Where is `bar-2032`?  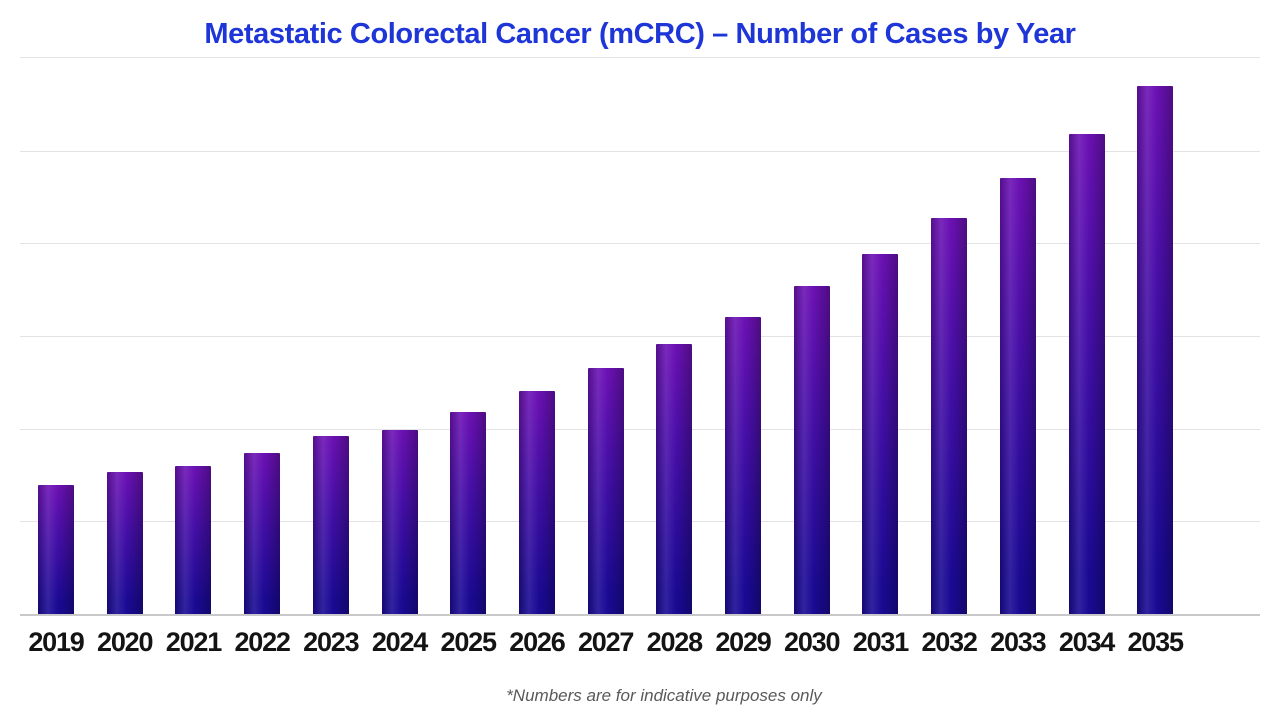 bar-2032 is located at coordinates (949, 416).